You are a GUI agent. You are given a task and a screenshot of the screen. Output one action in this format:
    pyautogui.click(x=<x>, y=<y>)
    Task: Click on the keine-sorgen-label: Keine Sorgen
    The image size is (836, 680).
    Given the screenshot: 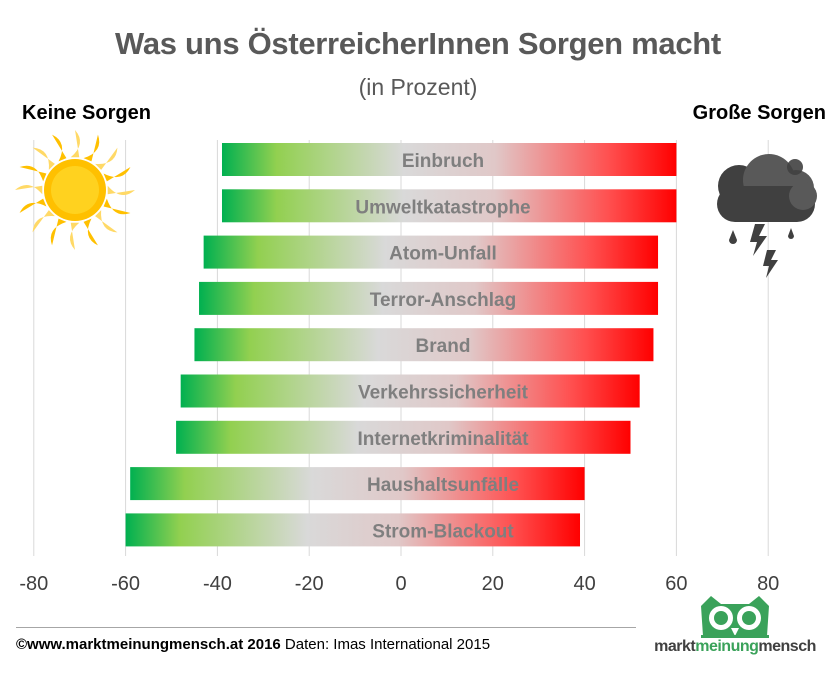 What is the action you would take?
    pyautogui.click(x=86, y=113)
    